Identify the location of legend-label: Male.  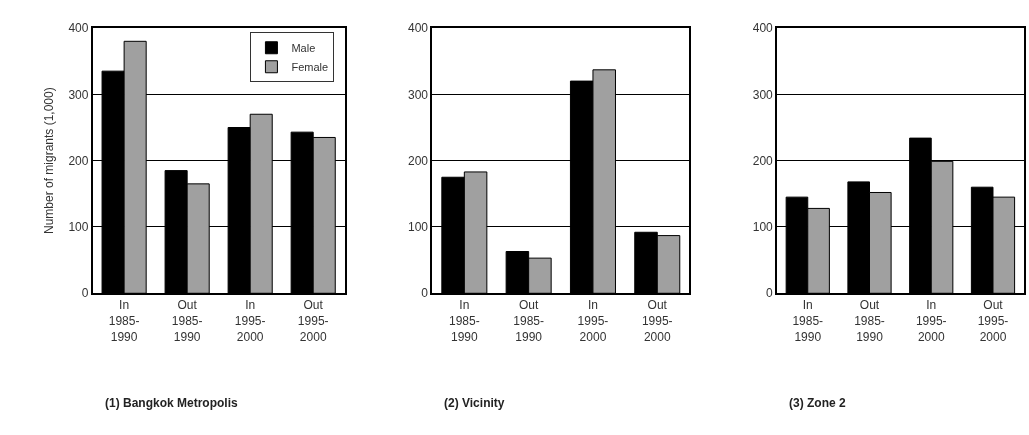
(303, 48).